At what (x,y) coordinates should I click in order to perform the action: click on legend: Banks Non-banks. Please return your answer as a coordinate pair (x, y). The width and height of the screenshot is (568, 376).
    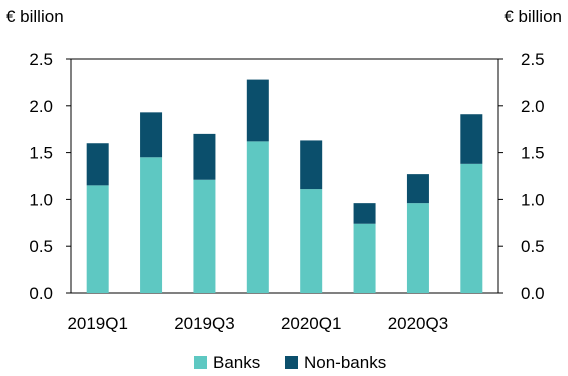
    Looking at the image, I should click on (290, 362).